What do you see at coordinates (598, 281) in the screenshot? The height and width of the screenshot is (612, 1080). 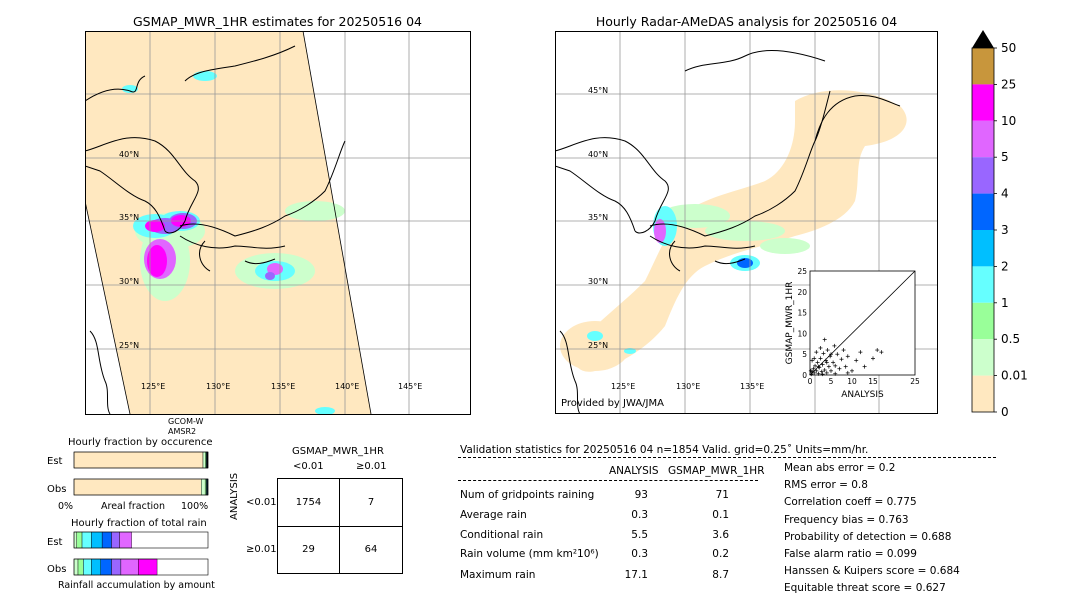 I see `right-lat-label: 30°N` at bounding box center [598, 281].